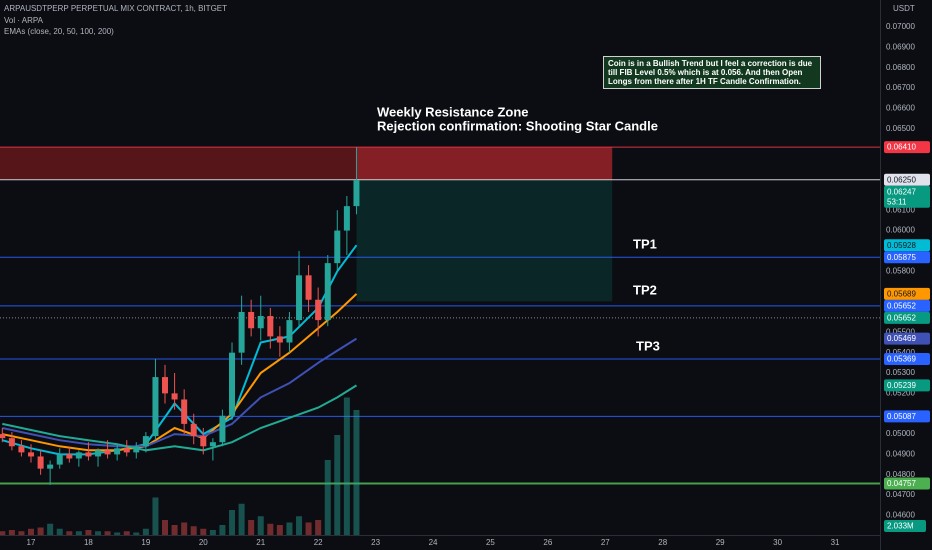 This screenshot has width=932, height=550. What do you see at coordinates (901, 385) in the screenshot?
I see `price-badge-label: 0.05239` at bounding box center [901, 385].